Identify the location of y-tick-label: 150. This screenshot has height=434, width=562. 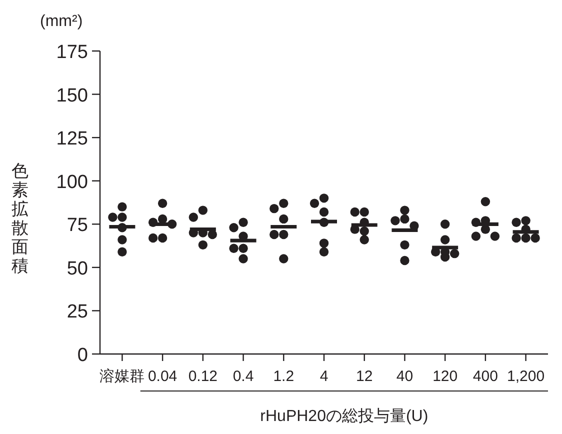
(72, 95).